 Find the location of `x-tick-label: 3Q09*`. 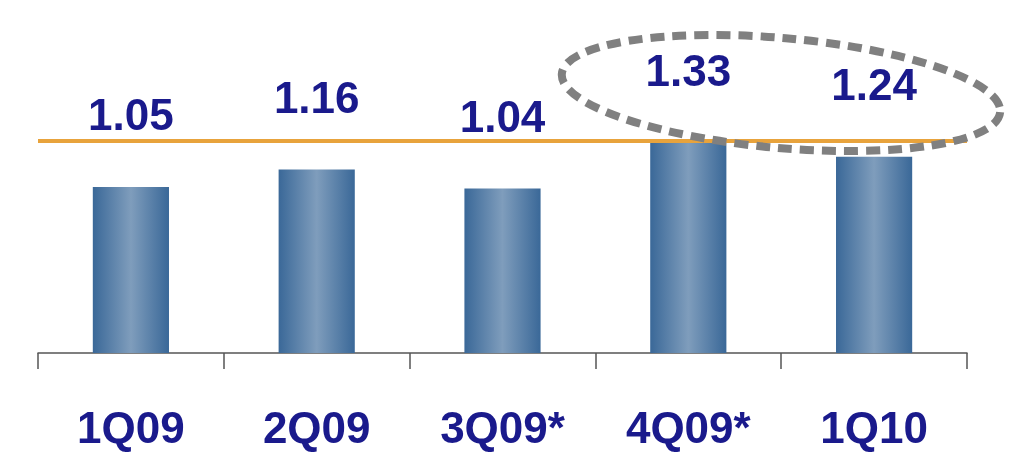

x-tick-label: 3Q09* is located at coordinates (503, 427).